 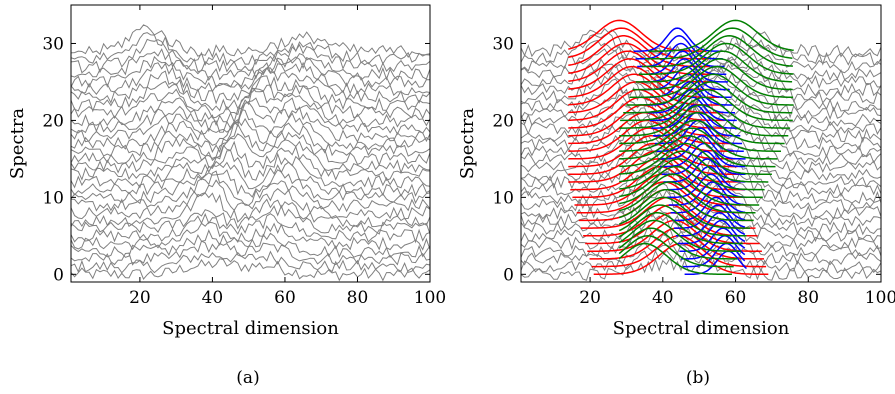 I want to click on x-axis-label: Spectral dimension, so click(x=250, y=328).